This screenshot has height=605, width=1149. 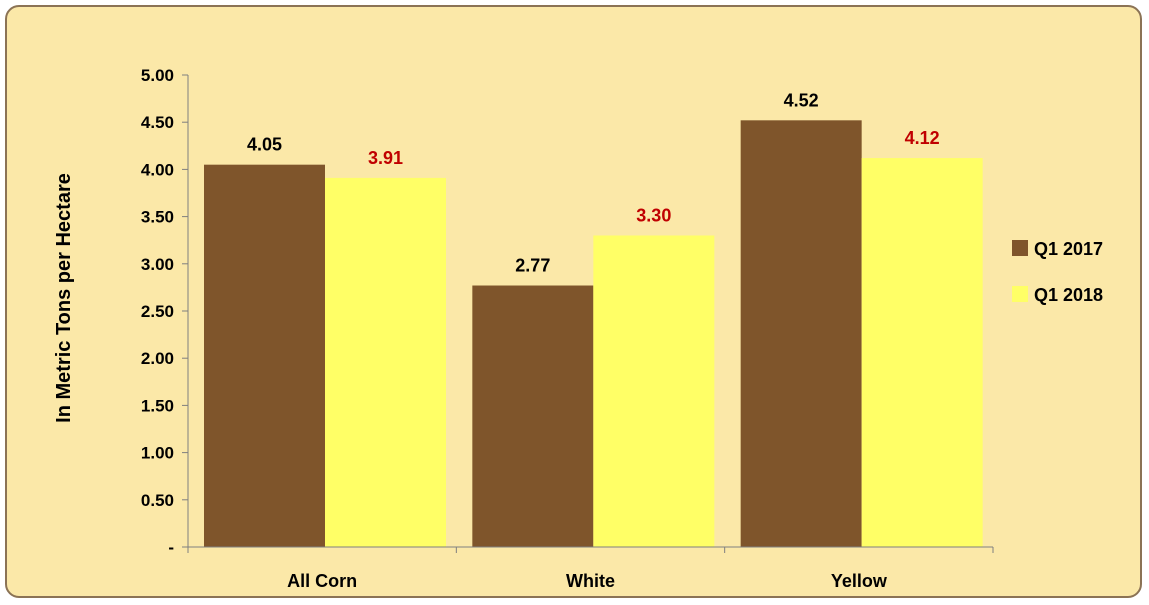 What do you see at coordinates (157, 217) in the screenshot?
I see `y-tick-label: 3.50` at bounding box center [157, 217].